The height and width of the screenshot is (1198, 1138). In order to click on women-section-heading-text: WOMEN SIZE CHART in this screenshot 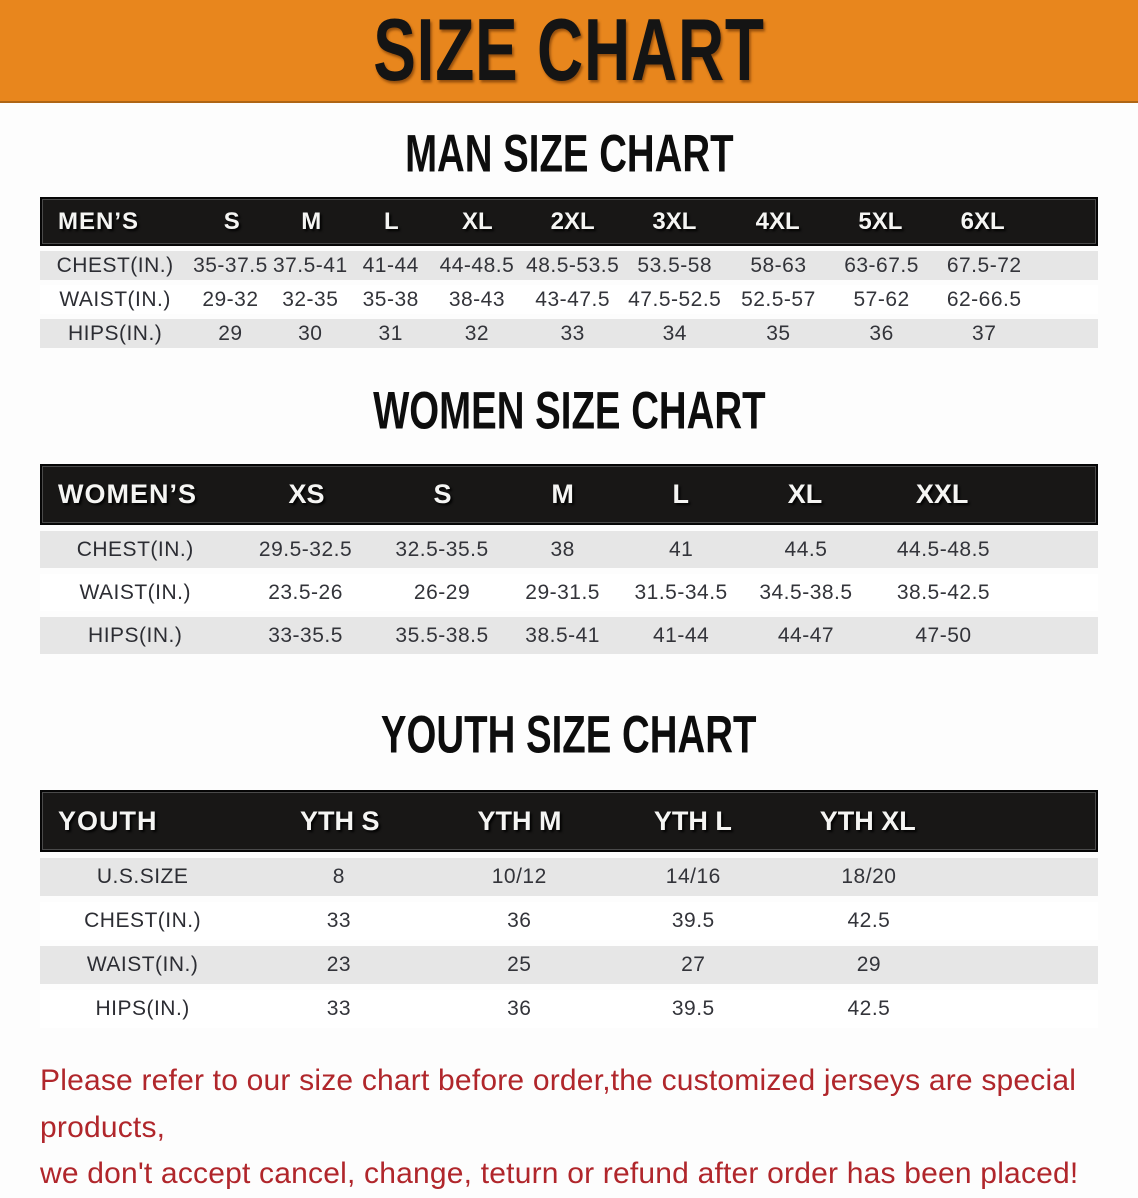, I will do `click(569, 411)`.